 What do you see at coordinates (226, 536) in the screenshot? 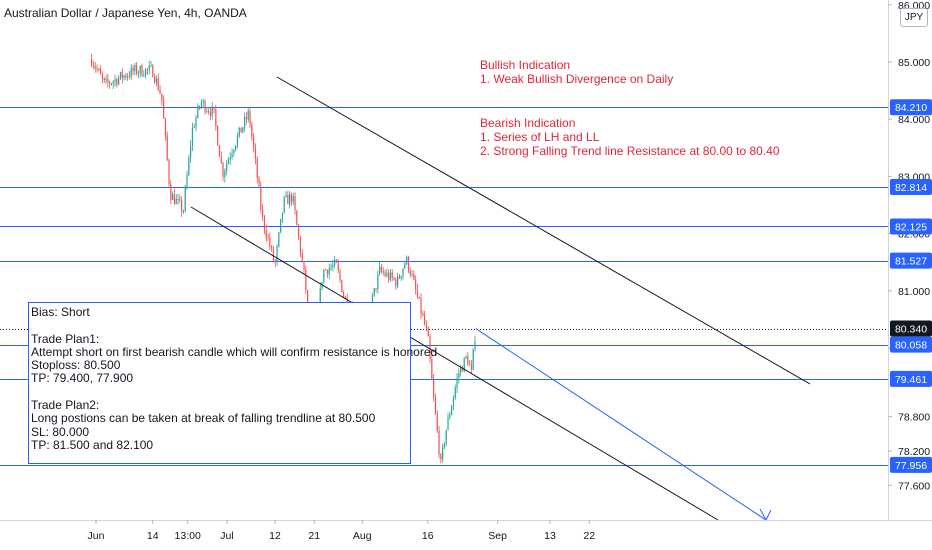
I see `time-tick-label: Jul` at bounding box center [226, 536].